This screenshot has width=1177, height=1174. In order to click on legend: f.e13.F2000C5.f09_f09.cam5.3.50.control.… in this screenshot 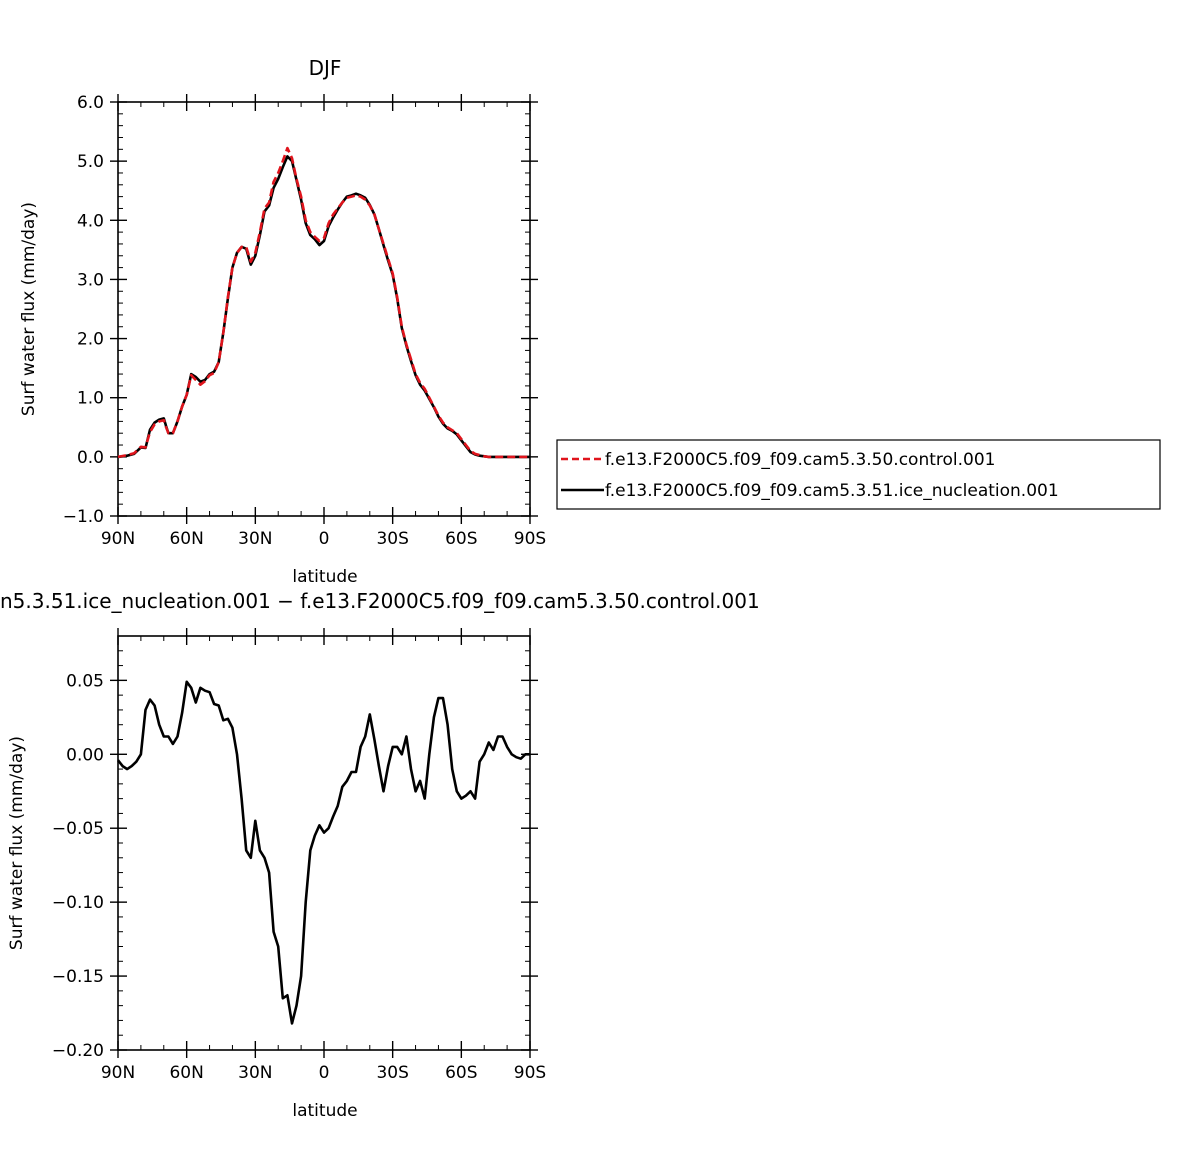, I will do `click(858, 474)`.